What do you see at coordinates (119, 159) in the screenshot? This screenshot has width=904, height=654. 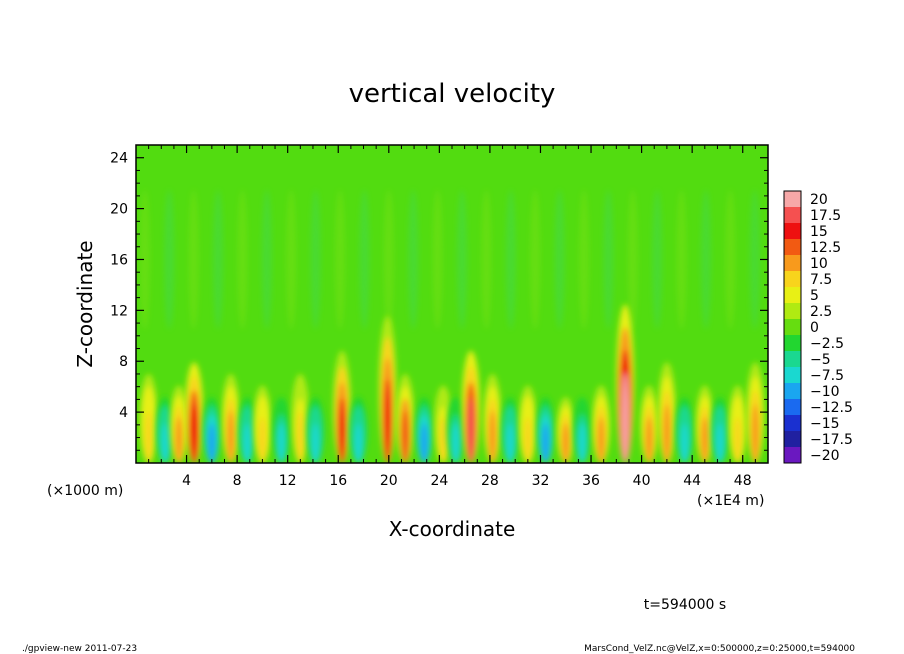 I see `y-tick-label: 24` at bounding box center [119, 159].